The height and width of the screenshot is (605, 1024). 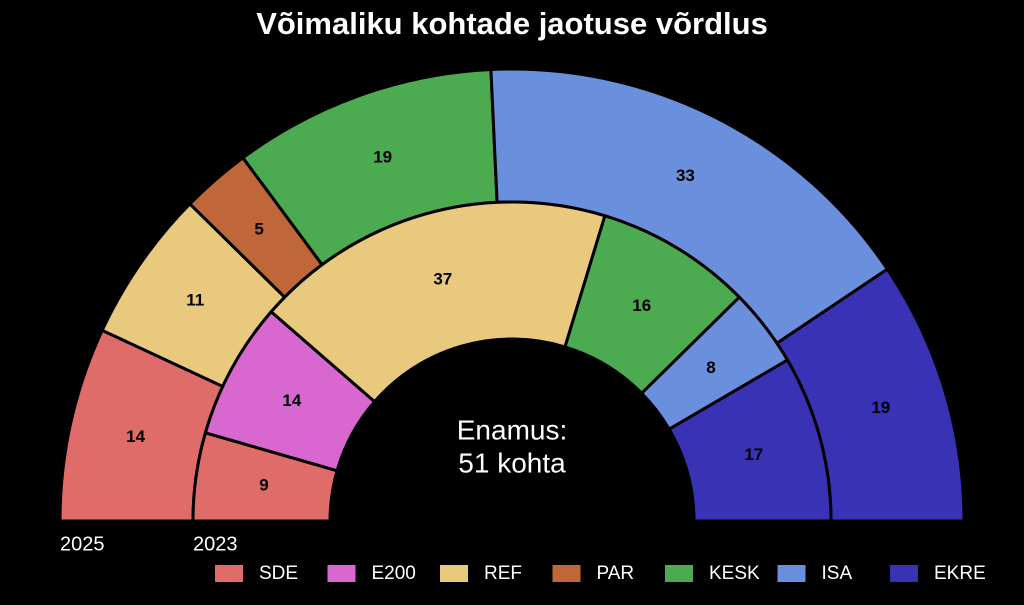 I want to click on legend-label: ISA, so click(x=837, y=573).